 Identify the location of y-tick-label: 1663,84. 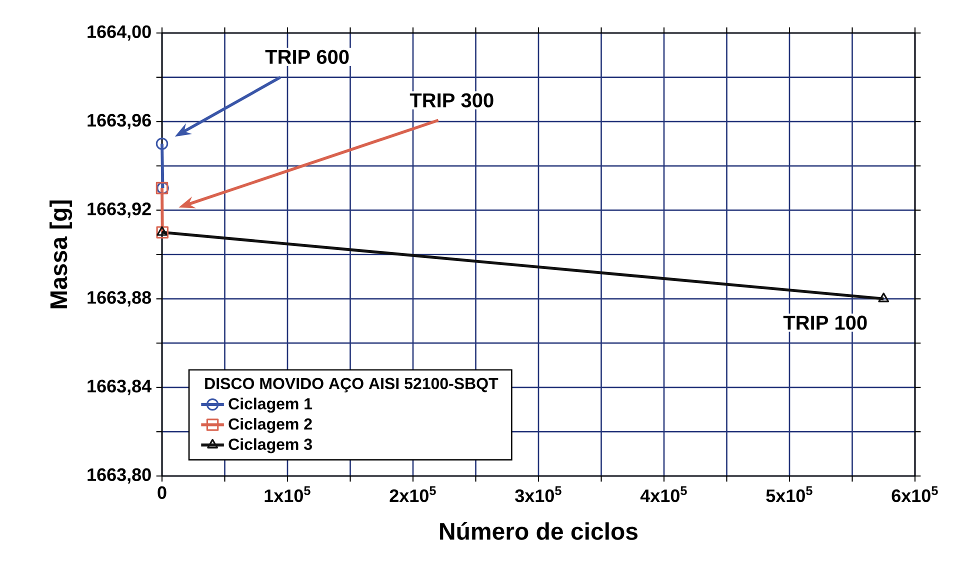
(120, 388).